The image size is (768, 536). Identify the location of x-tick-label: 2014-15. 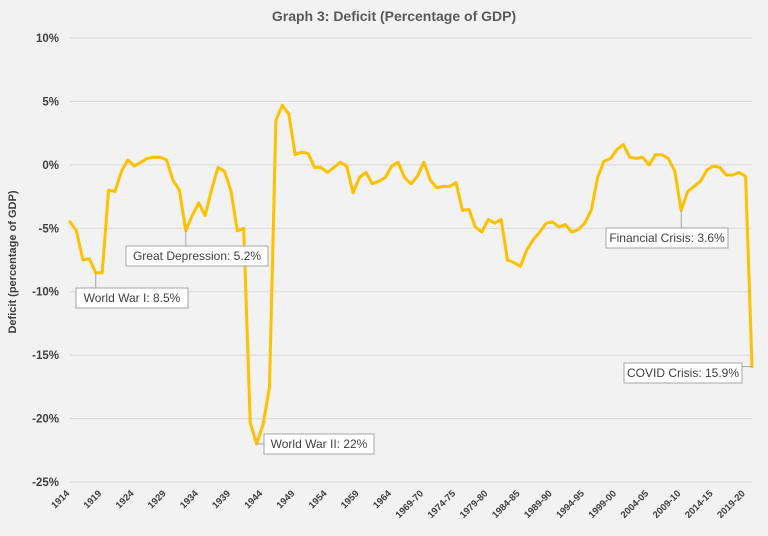
(699, 504).